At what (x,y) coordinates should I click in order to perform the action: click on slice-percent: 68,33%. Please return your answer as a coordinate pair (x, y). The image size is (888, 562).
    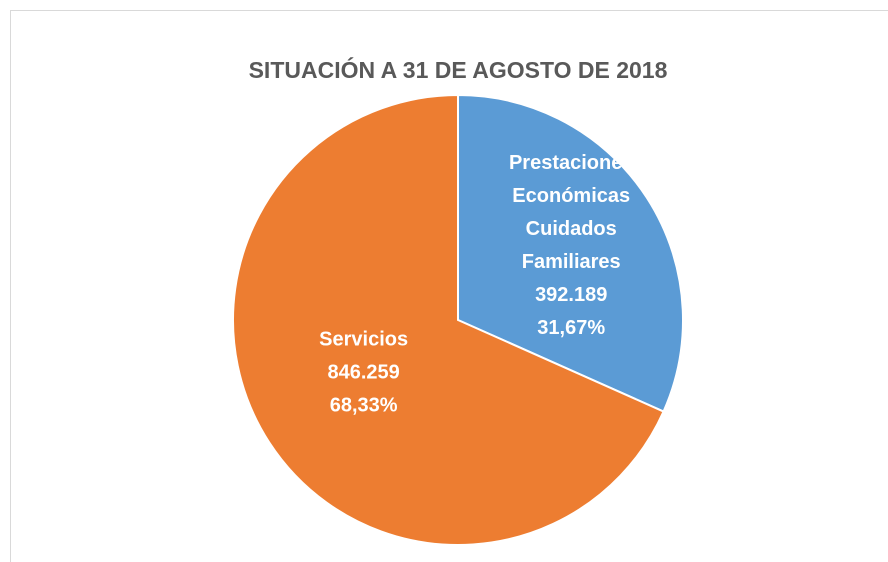
    Looking at the image, I should click on (363, 405).